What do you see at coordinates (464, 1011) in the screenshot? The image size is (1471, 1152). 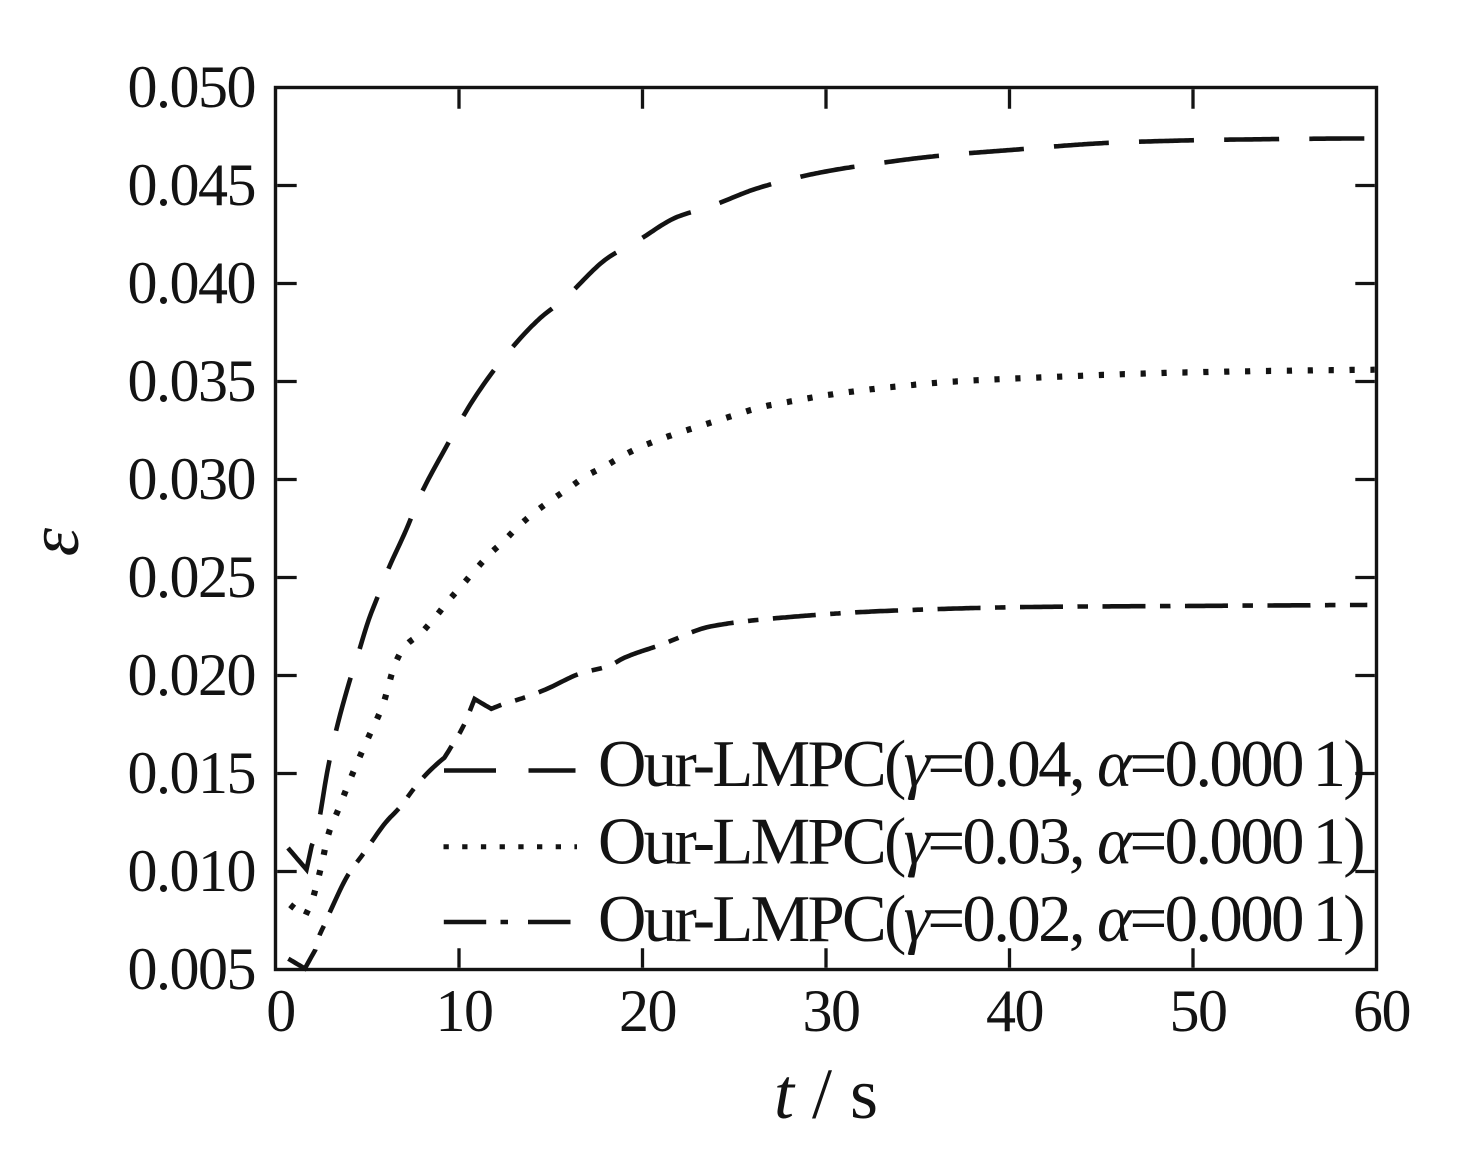 I see `svg-text: 10` at bounding box center [464, 1011].